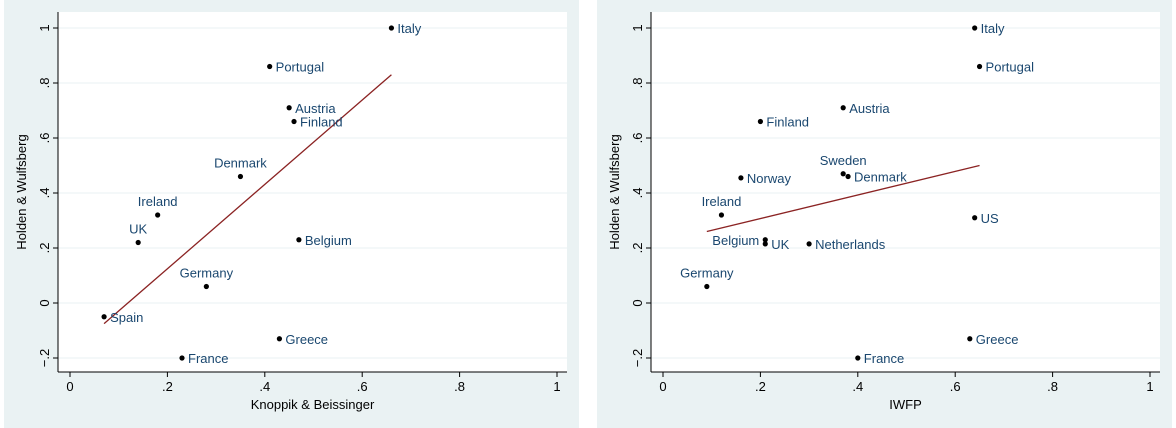 The width and height of the screenshot is (1176, 428). What do you see at coordinates (313, 404) in the screenshot?
I see `x-axis-title: Knoppik & Beissinger` at bounding box center [313, 404].